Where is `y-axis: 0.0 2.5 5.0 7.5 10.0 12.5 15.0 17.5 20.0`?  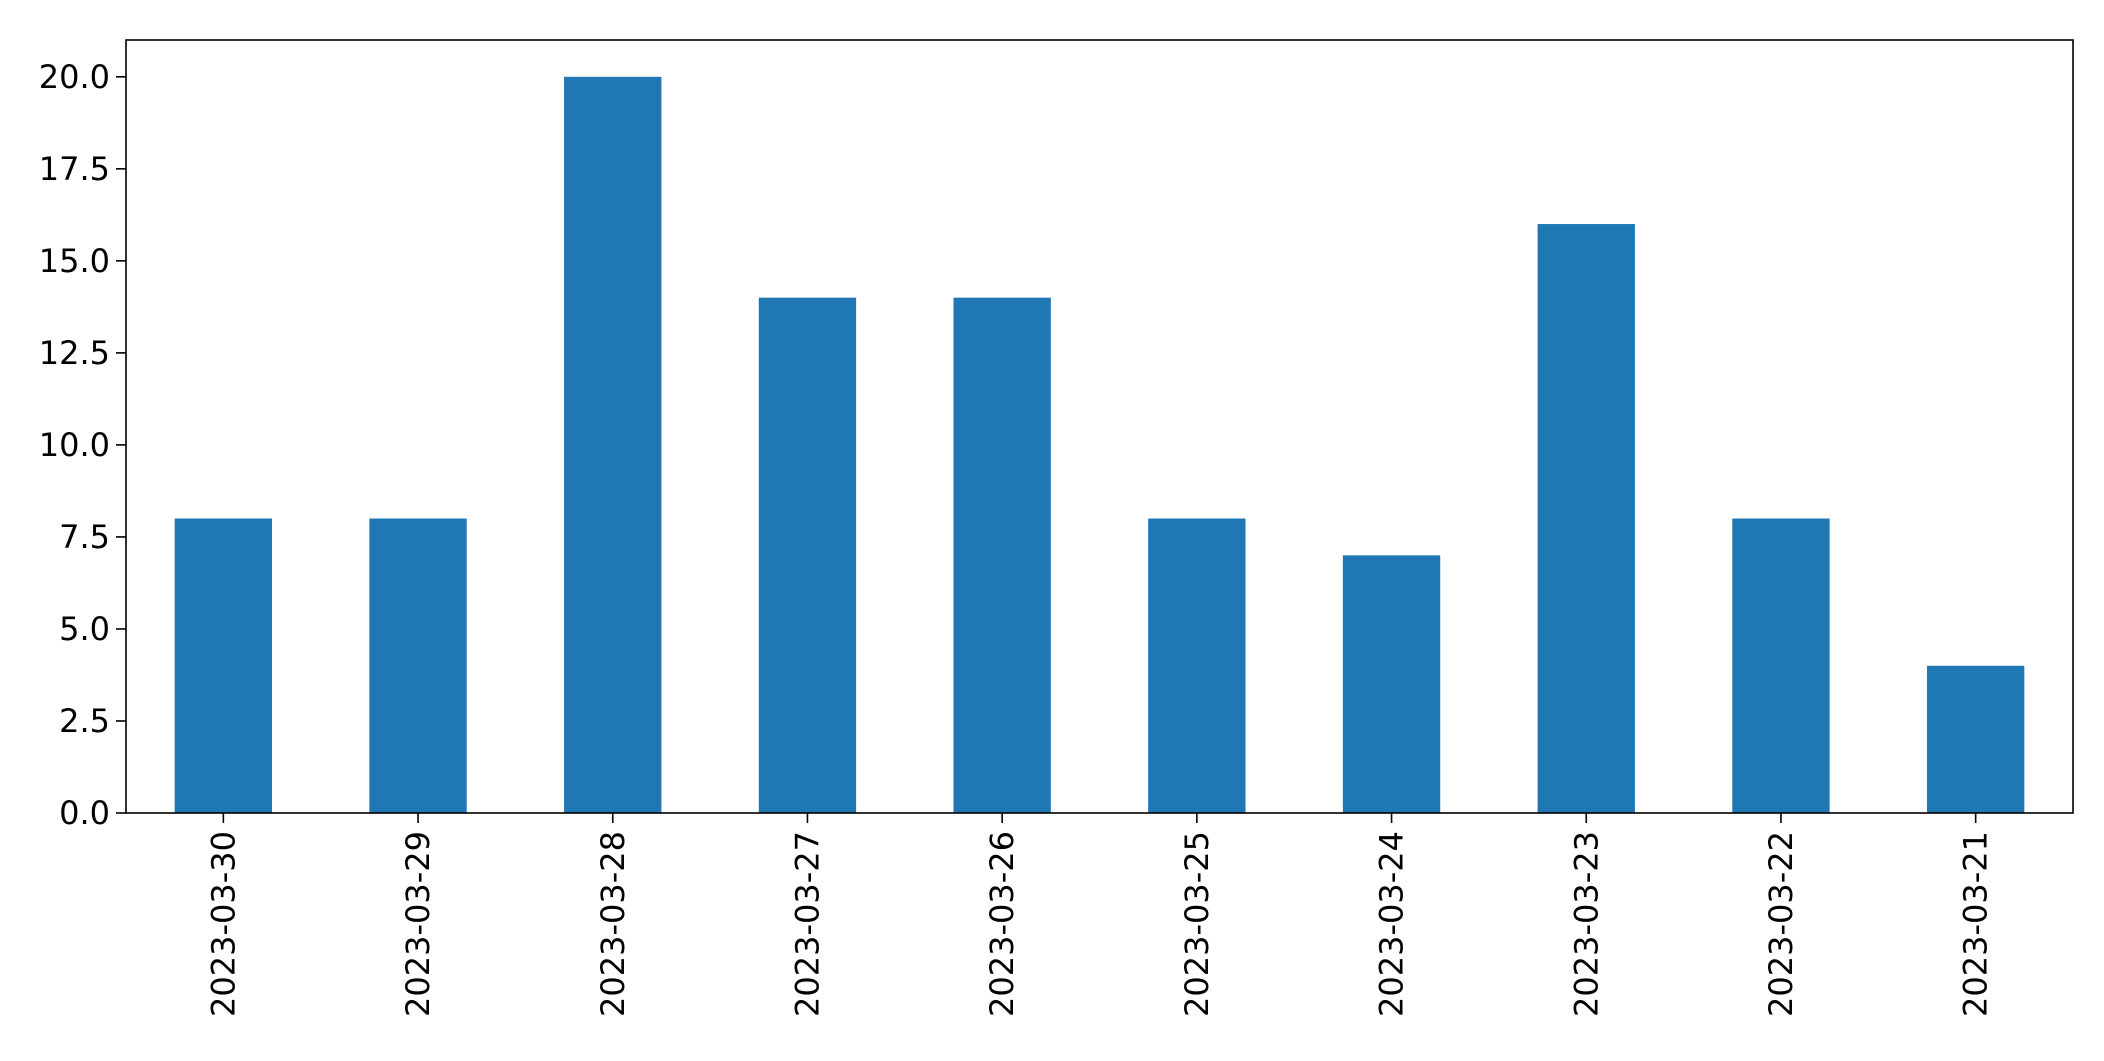 y-axis: 0.0 2.5 5.0 7.5 10.0 12.5 15.0 17.5 20.0 is located at coordinates (82, 445).